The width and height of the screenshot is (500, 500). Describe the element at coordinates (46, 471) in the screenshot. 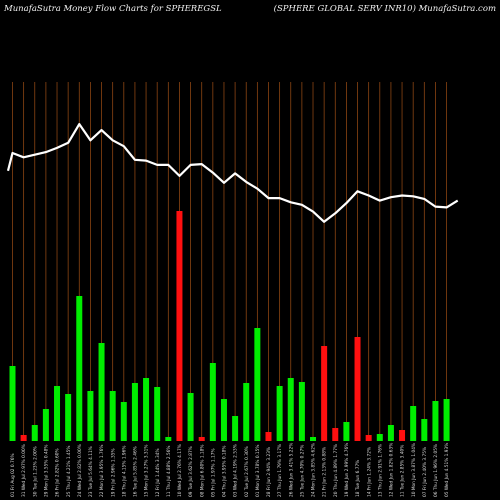

I see `x-tick-label: 29 Mon Jul 3.55% 0.48%` at that location.